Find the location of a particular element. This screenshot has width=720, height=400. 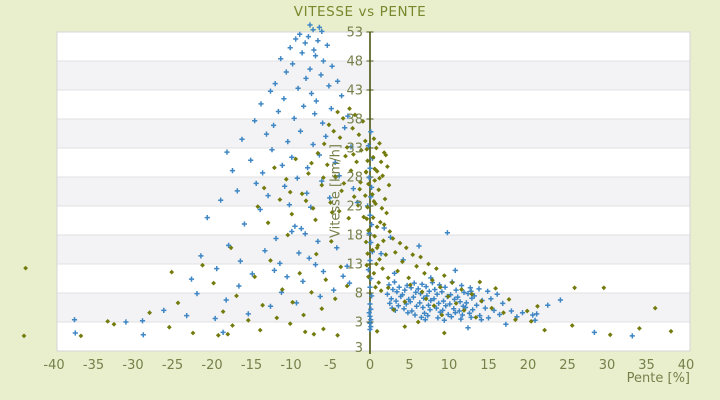

y-tick-label: 53 is located at coordinates (354, 33).